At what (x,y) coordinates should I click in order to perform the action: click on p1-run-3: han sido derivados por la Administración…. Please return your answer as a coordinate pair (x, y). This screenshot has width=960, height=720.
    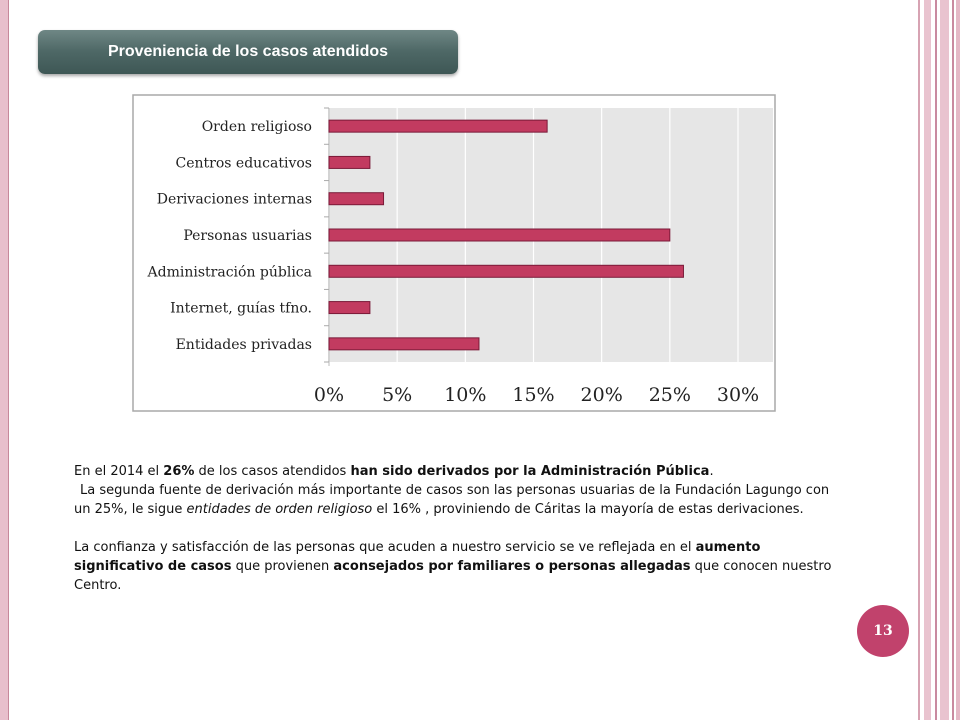
    Looking at the image, I should click on (530, 471).